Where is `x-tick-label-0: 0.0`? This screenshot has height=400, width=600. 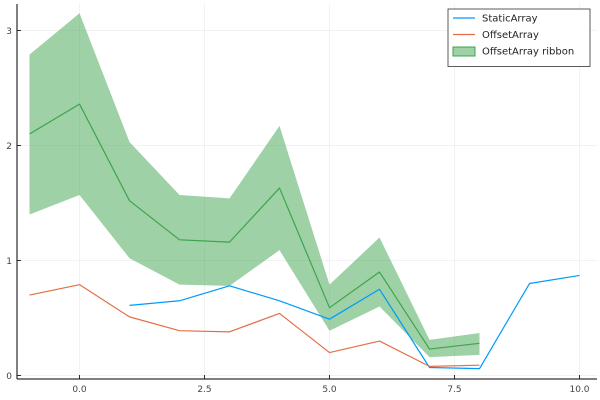 x-tick-label-0: 0.0 is located at coordinates (79, 390).